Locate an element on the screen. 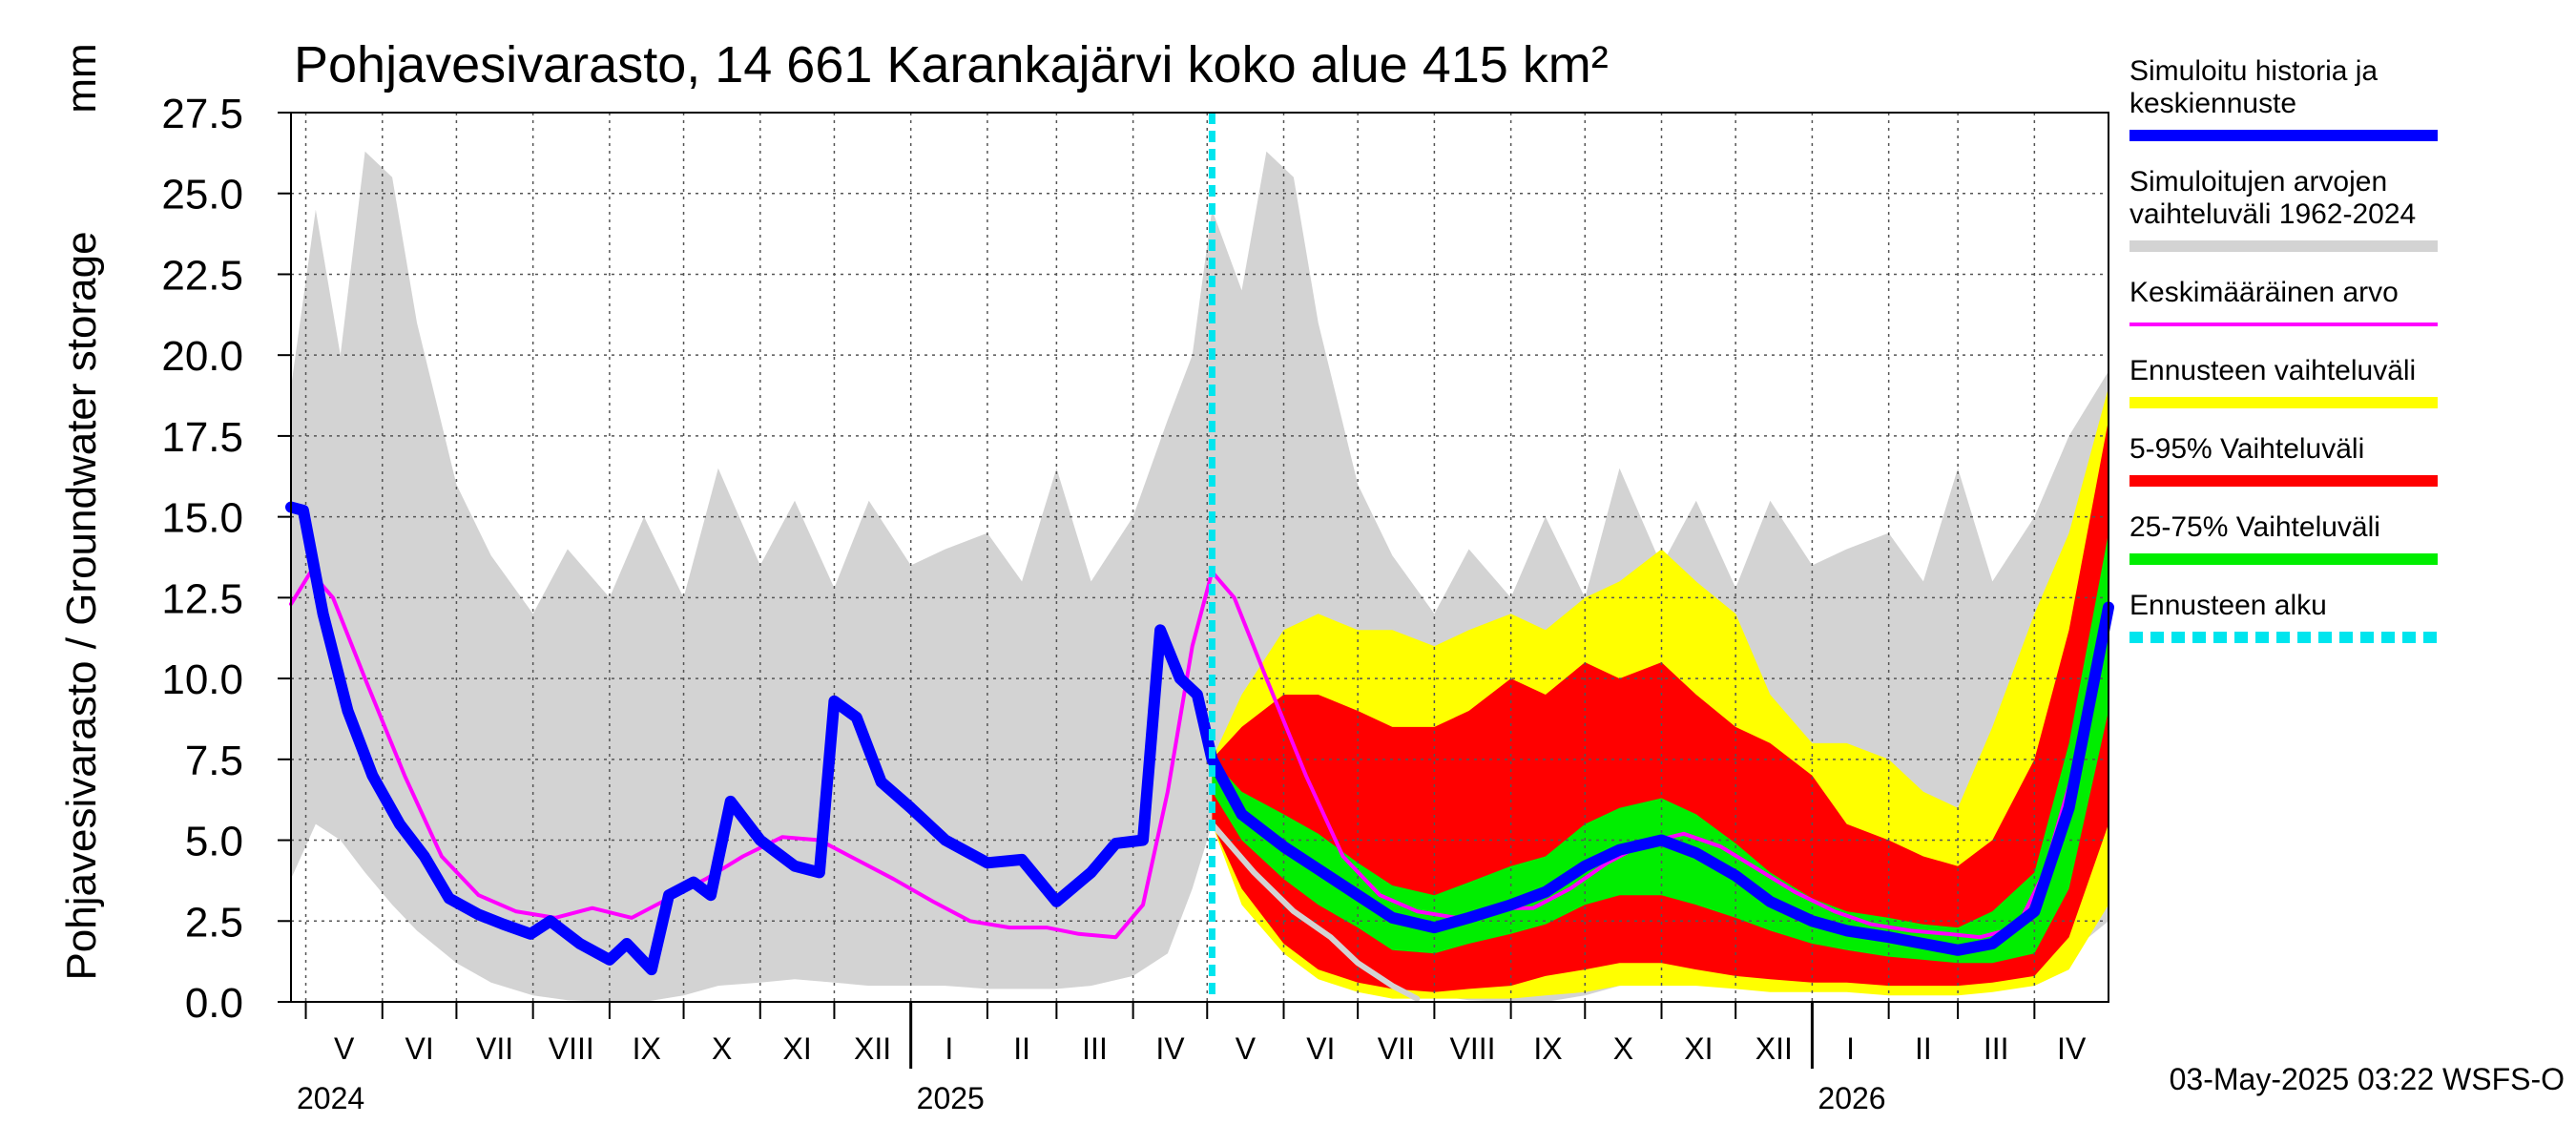  legend-label-2: Keskimääräinen arvo is located at coordinates (2264, 292).